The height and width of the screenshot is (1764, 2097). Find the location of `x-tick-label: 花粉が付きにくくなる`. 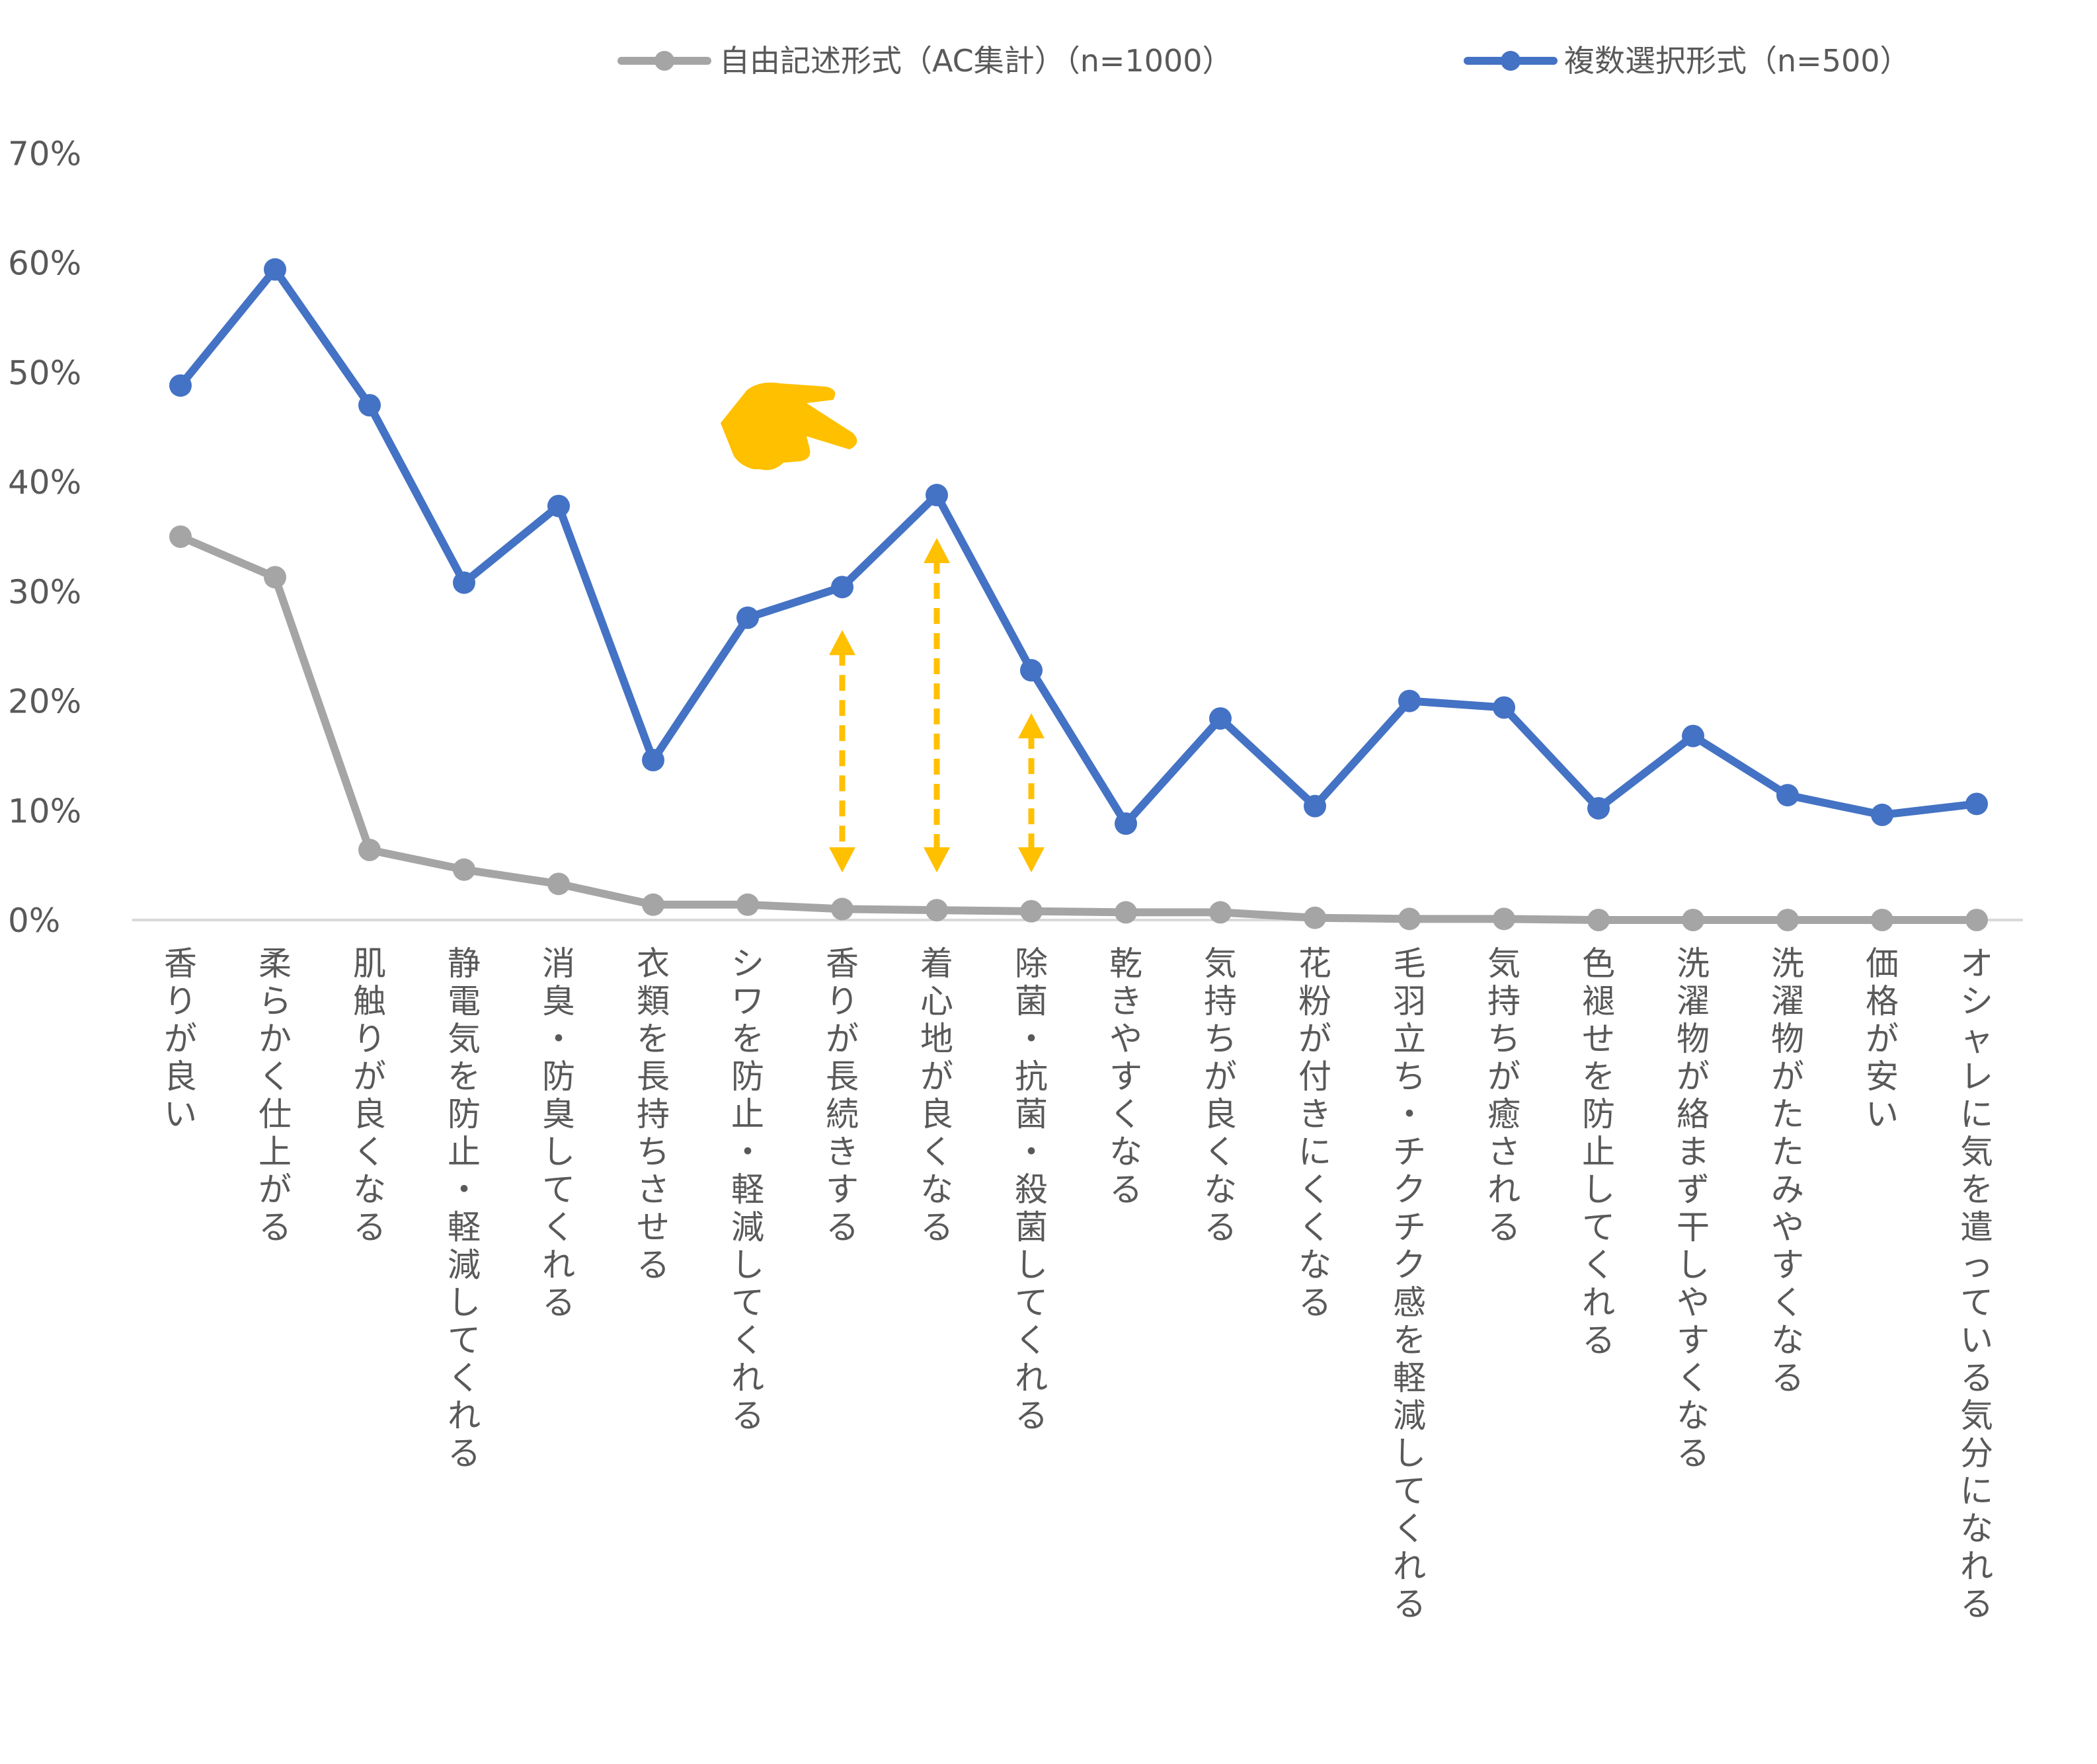

x-tick-label: 花粉が付きにくくなる is located at coordinates (1315, 1133).